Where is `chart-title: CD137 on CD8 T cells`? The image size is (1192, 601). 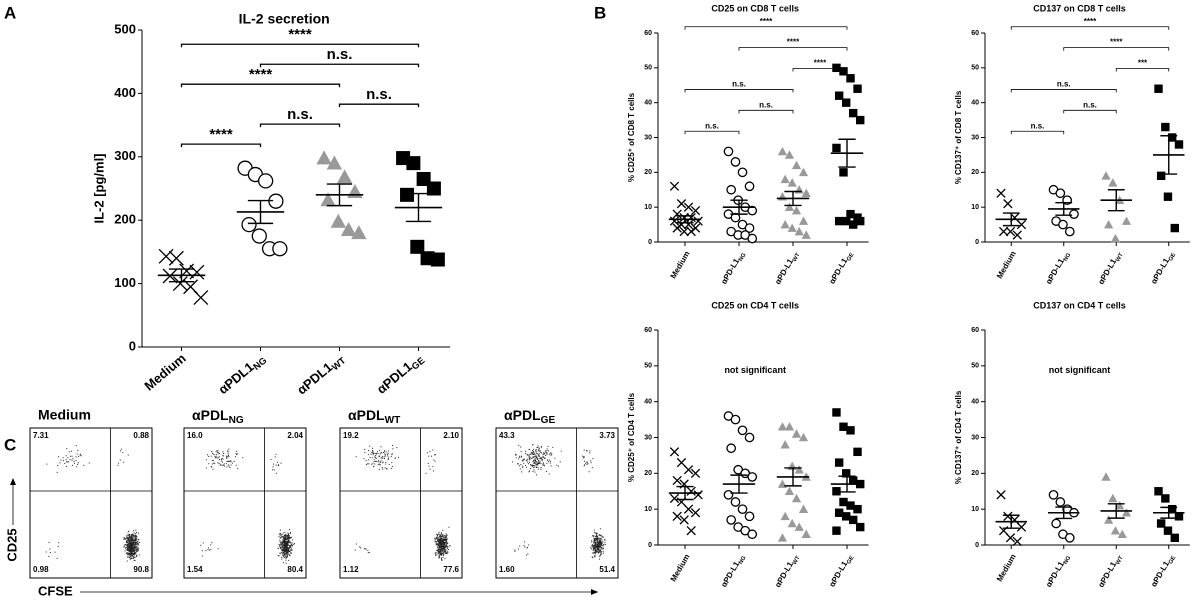
chart-title: CD137 on CD8 T cells is located at coordinates (1079, 8).